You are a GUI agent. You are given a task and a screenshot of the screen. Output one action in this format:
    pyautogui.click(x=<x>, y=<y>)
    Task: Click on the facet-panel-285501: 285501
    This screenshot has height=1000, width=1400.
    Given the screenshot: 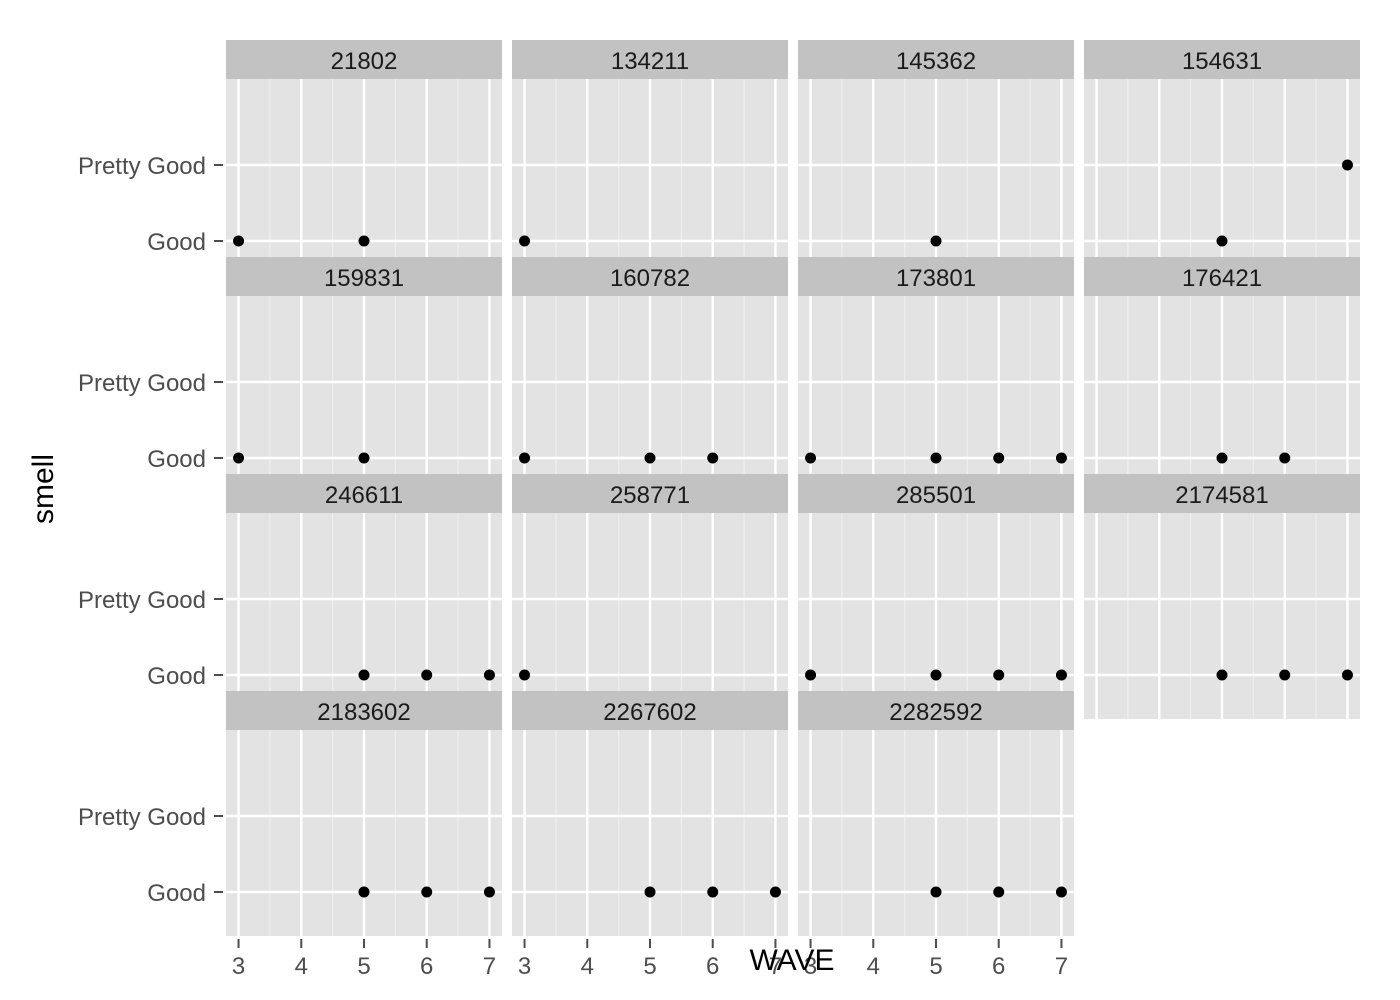 What is the action you would take?
    pyautogui.click(x=936, y=596)
    